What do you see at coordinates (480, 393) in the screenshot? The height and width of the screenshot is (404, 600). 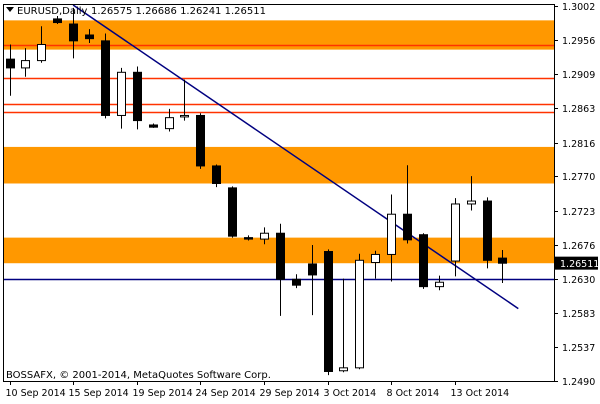 I see `x-tick-label: 13 Oct 2014` at bounding box center [480, 393].